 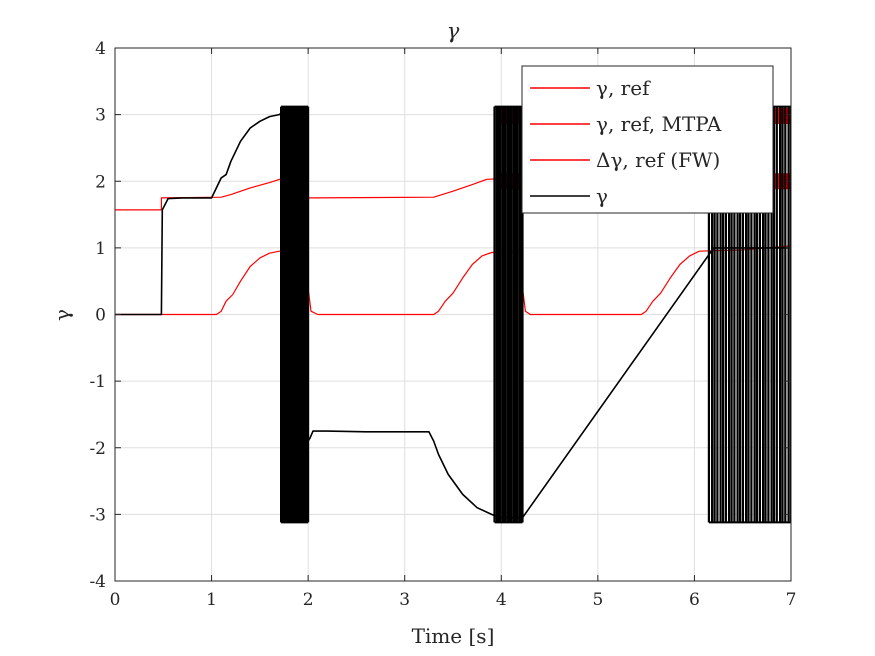 What do you see at coordinates (97, 449) in the screenshot?
I see `y-tick-label-2: -2` at bounding box center [97, 449].